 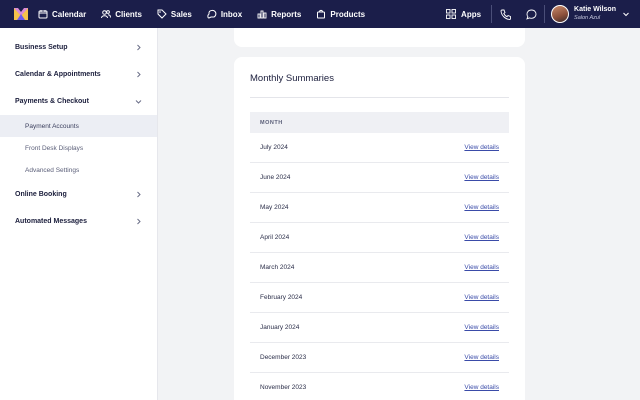 I want to click on nav-right-group: Apps Katie Wilson Salon Azul, so click(x=543, y=14).